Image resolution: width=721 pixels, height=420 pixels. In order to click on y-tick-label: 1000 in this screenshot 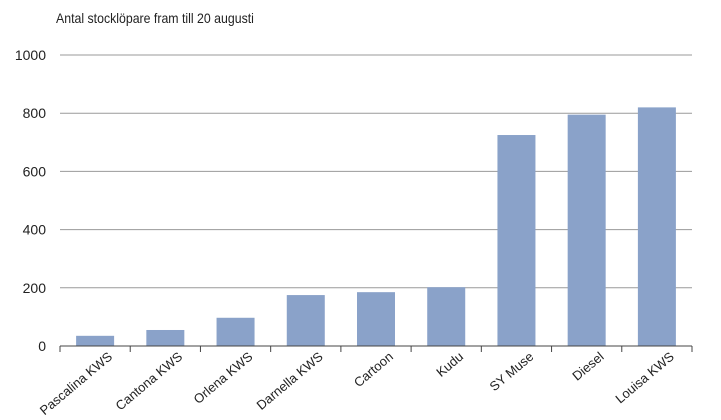, I will do `click(30, 55)`.